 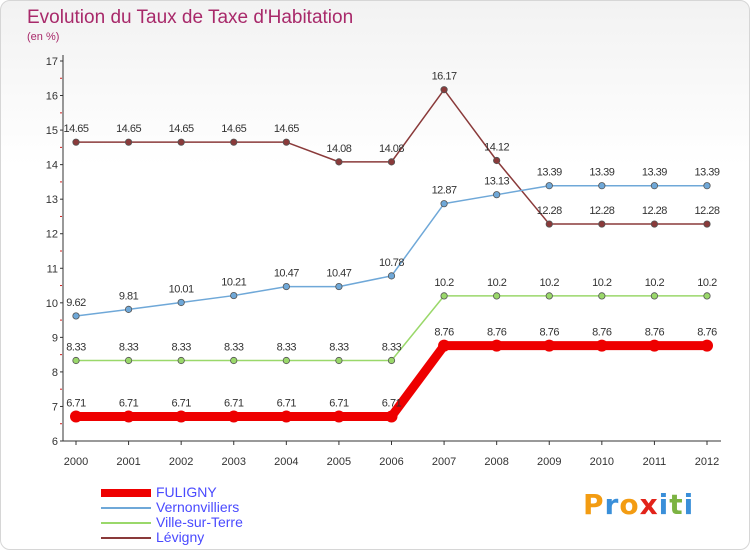 What do you see at coordinates (198, 507) in the screenshot?
I see `legend-label: Vernonvilliers` at bounding box center [198, 507].